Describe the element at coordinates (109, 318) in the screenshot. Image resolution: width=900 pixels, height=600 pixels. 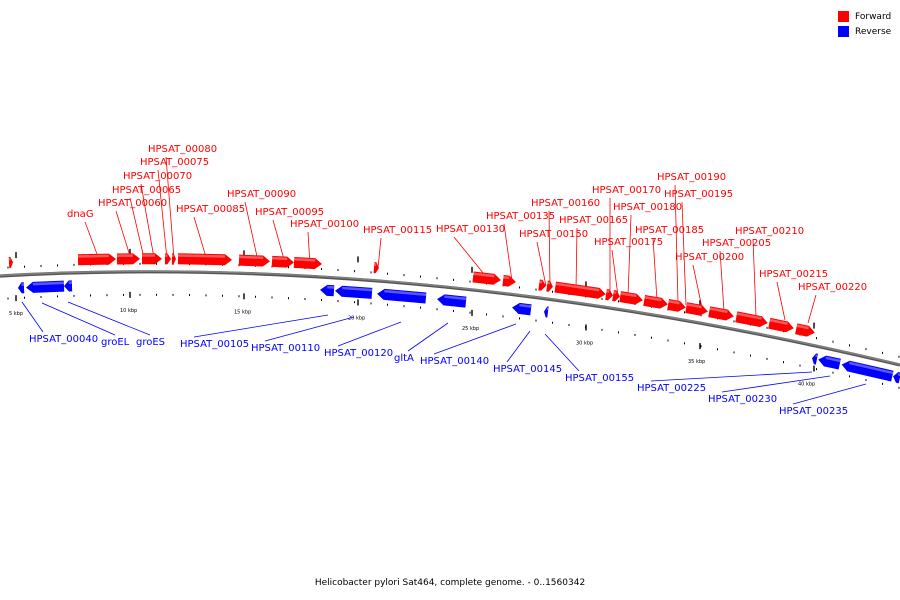
I see `leader-line-groes` at that location.